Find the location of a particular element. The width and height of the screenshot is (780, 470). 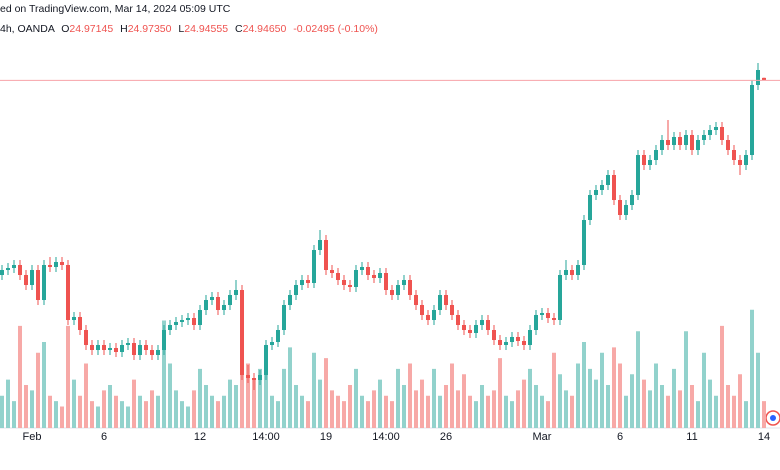

x-tick-label: 14:00 is located at coordinates (266, 437).